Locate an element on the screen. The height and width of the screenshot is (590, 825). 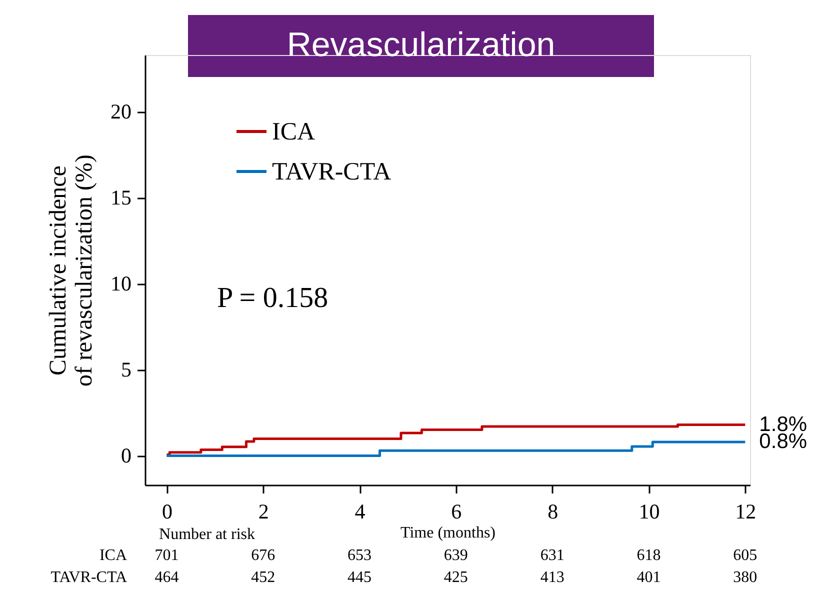
text: 401 is located at coordinates (648, 577).